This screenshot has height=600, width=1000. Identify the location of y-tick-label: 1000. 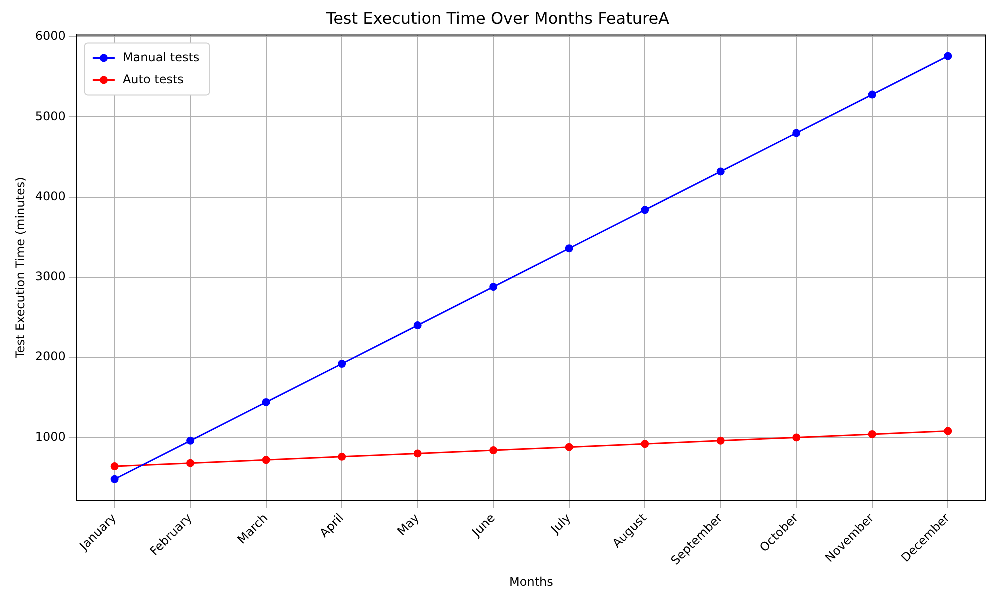
(50, 437).